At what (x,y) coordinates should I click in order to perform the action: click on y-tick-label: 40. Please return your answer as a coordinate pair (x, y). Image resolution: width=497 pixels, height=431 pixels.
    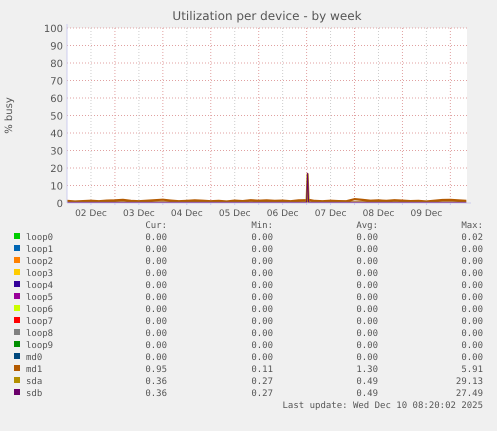
    Looking at the image, I should click on (56, 134).